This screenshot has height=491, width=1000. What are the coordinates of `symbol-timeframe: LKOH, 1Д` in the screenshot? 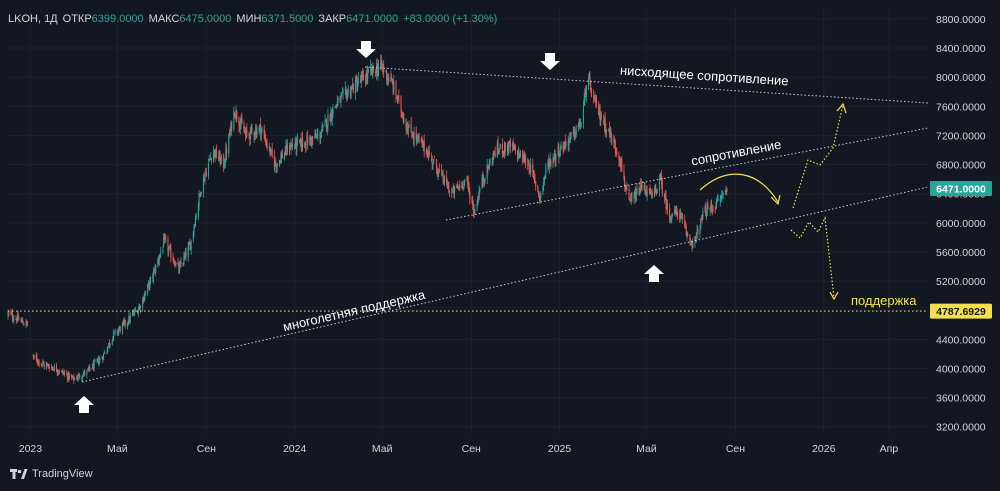 It's located at (33, 19).